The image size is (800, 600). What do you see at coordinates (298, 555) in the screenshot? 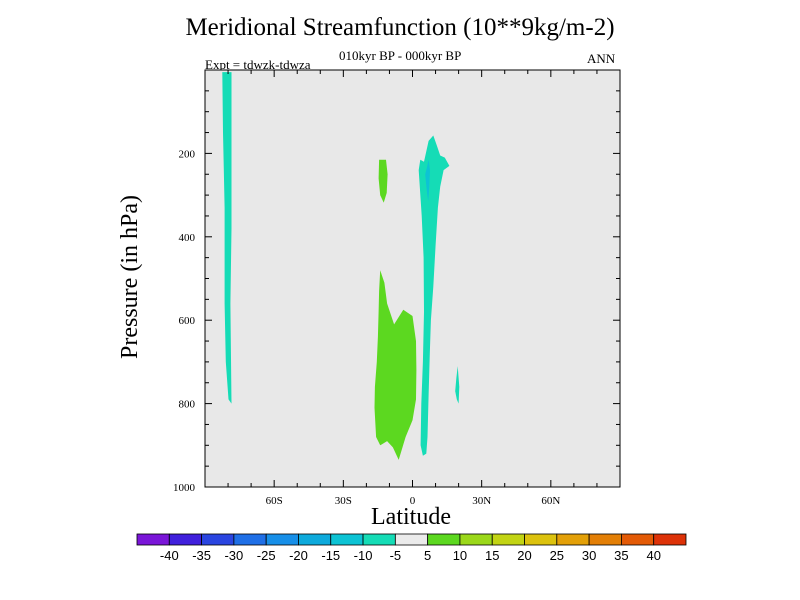
I see `colorbar-label: -20` at bounding box center [298, 555].